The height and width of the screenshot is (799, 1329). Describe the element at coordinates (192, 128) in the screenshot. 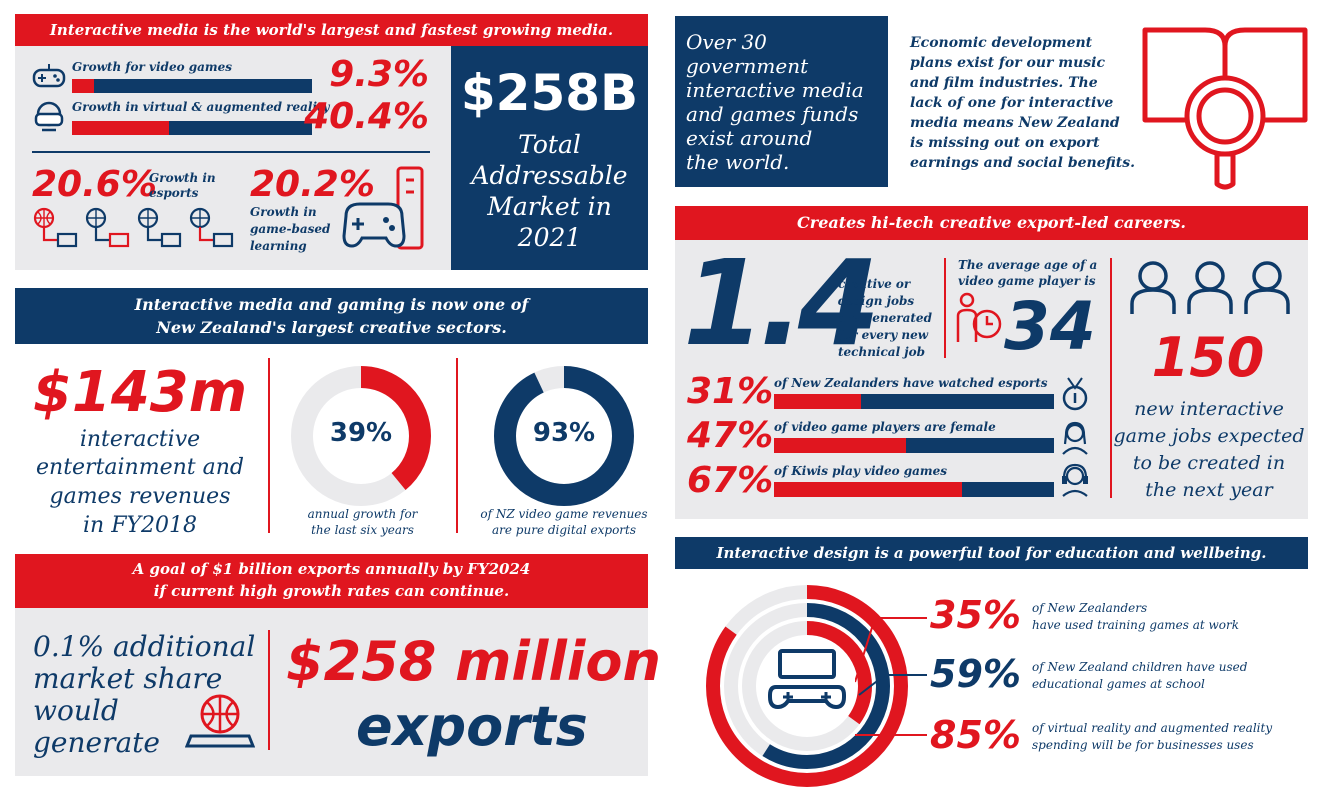

I see `vr-ar-growth-bar` at that location.